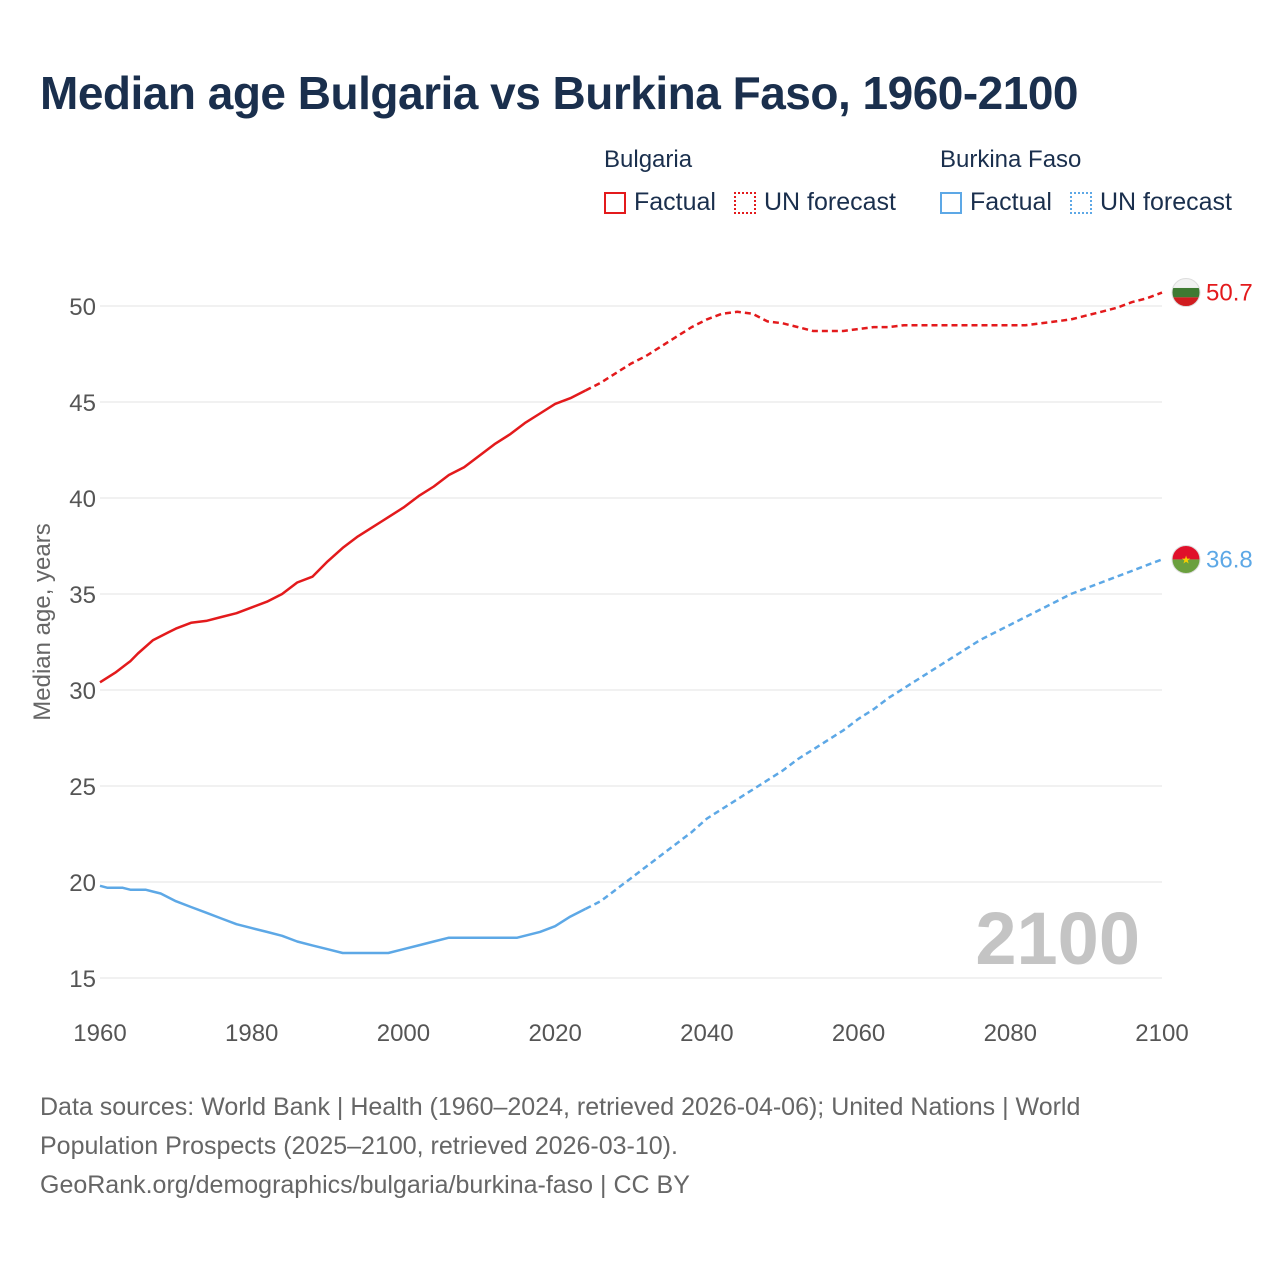  Describe the element at coordinates (82, 787) in the screenshot. I see `y-tick-label: 25` at that location.